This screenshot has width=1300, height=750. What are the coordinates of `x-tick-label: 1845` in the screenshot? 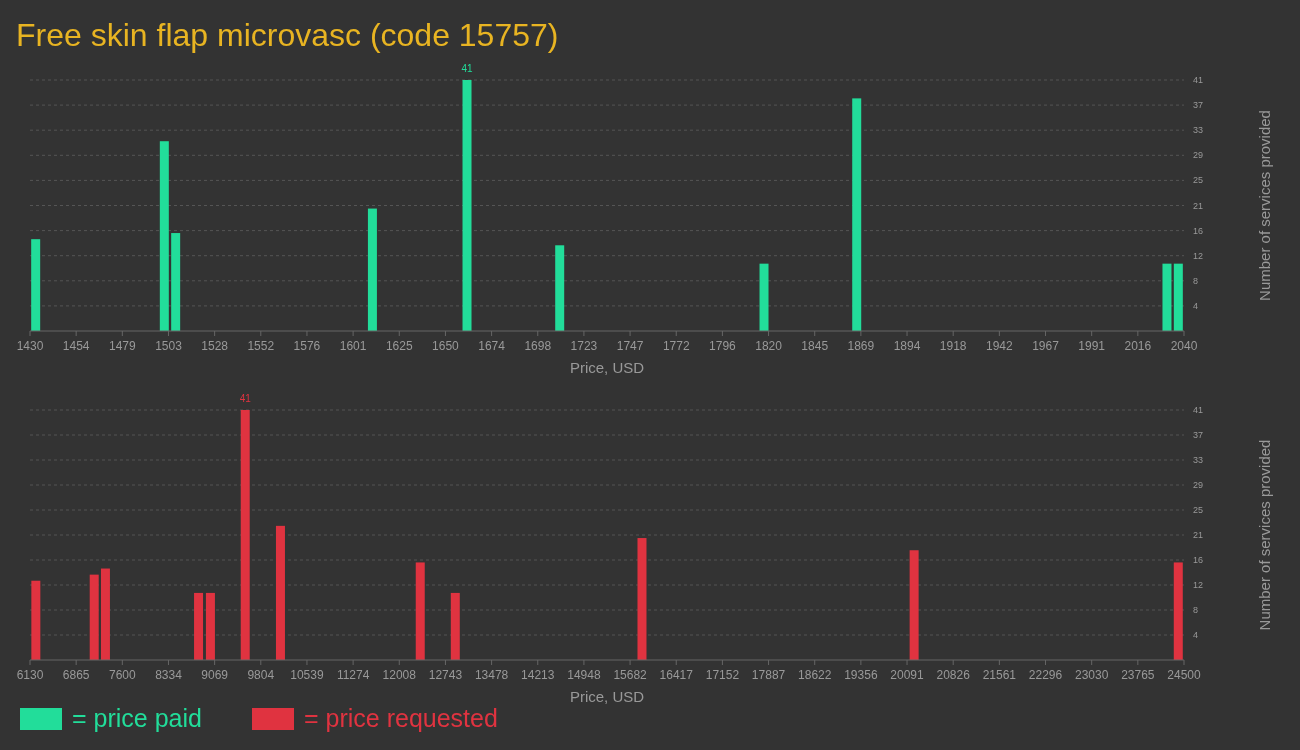 It's located at (815, 346).